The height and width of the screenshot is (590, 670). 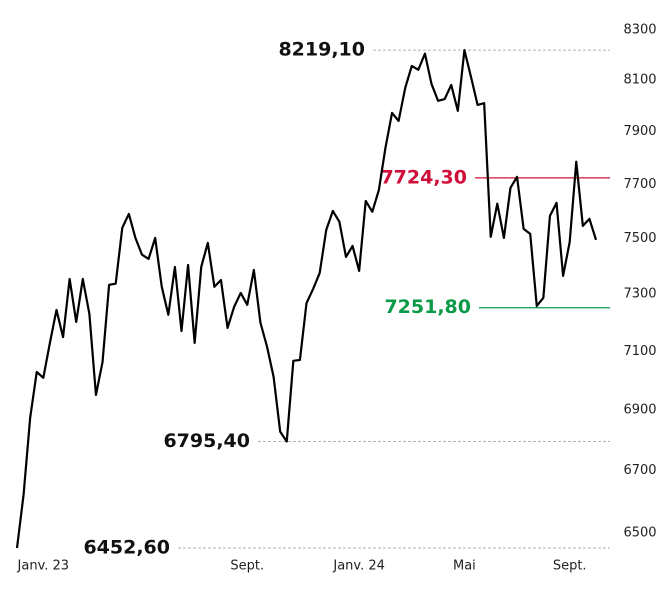 I want to click on reference-label: 8219,10, so click(x=321, y=50).